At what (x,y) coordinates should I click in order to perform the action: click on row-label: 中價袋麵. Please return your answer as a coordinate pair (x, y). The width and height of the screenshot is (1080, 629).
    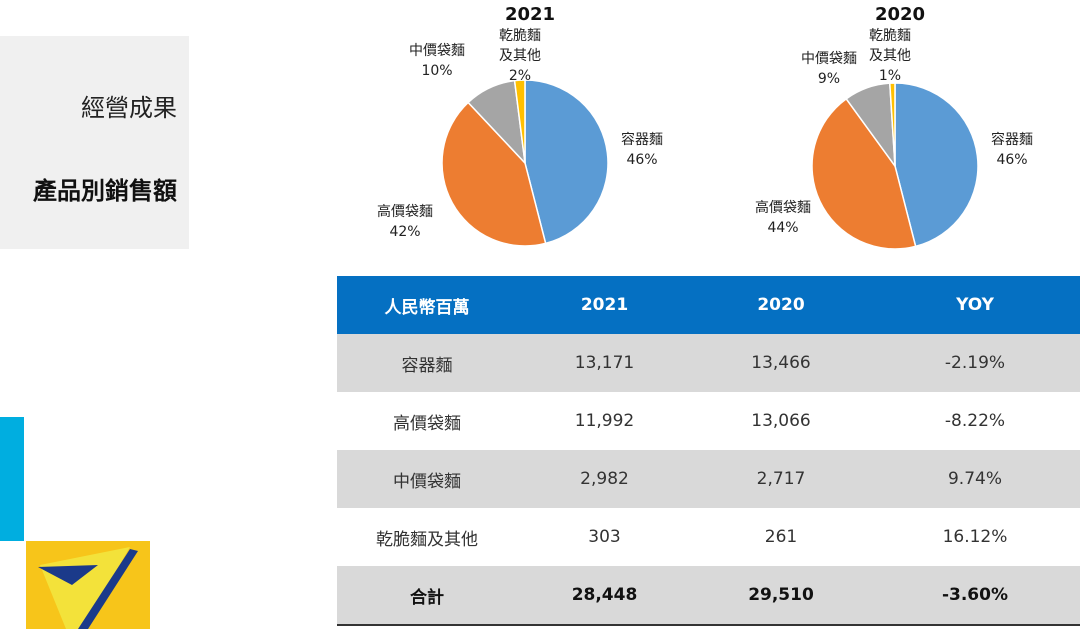
    Looking at the image, I should click on (427, 479).